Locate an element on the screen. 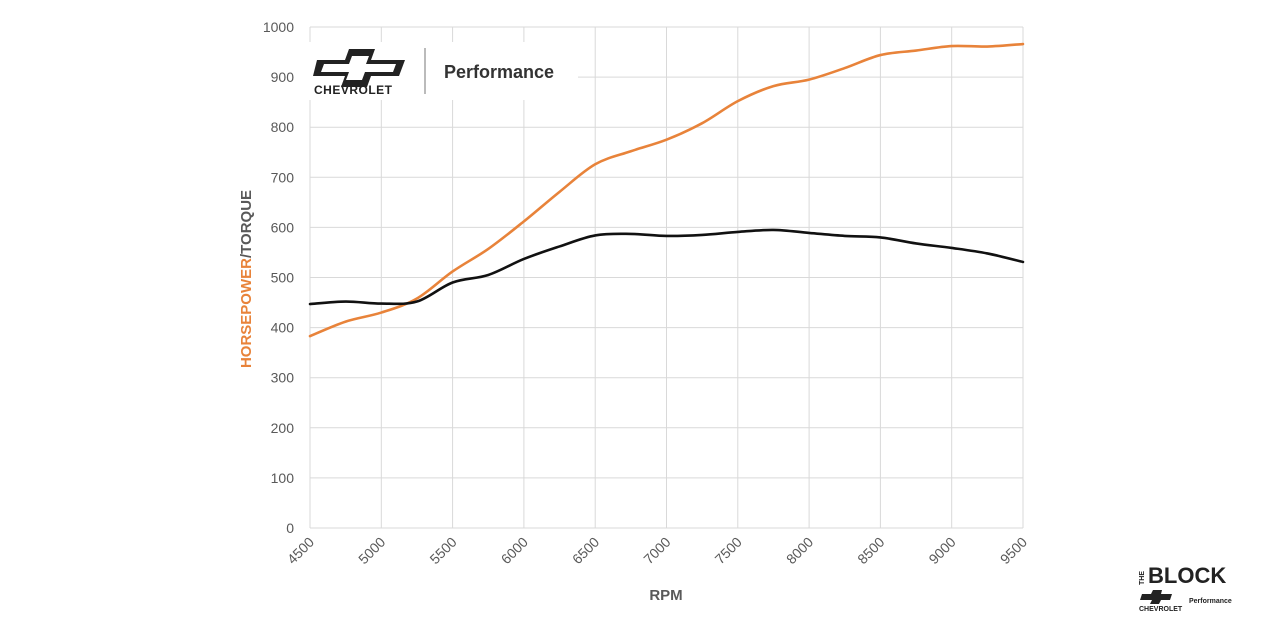  x-axis-title: RPM is located at coordinates (665, 595).